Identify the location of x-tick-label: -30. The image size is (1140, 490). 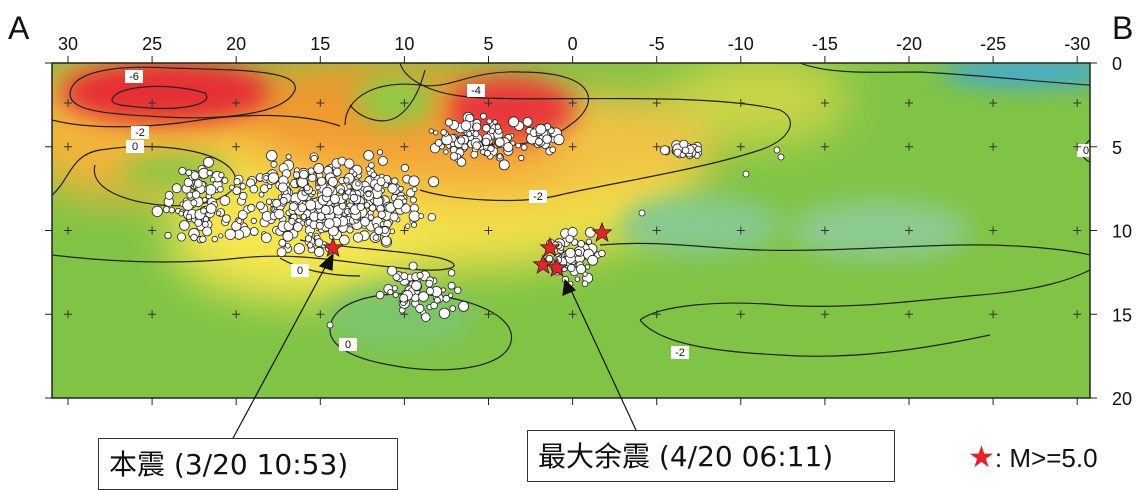
(1077, 44).